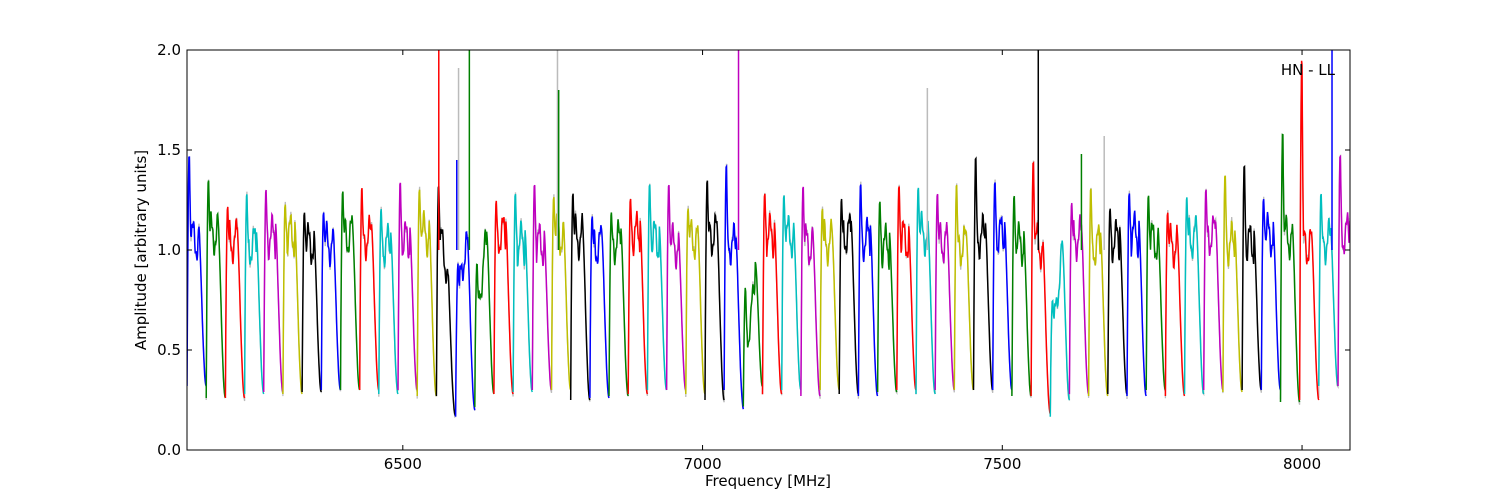 This screenshot has height=500, width=1500. I want to click on x-tick-label: 8000, so click(1302, 464).